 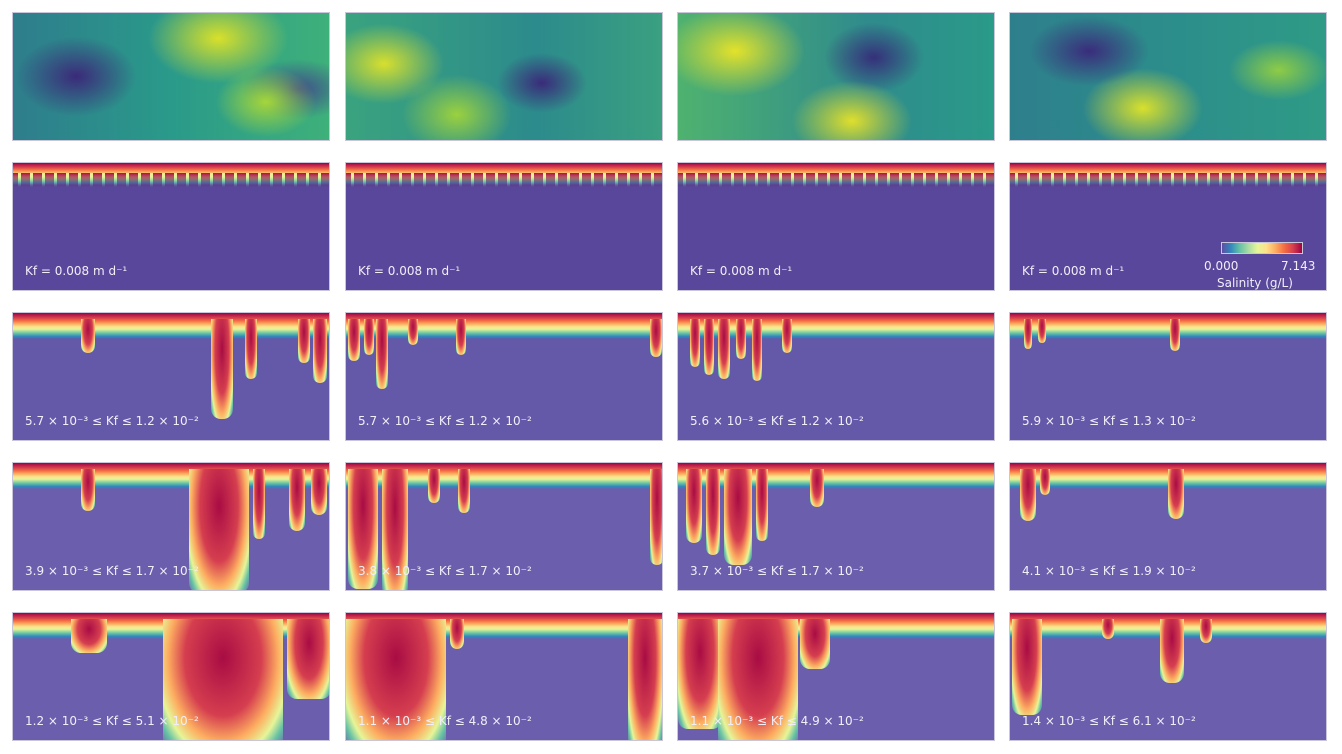 What do you see at coordinates (1168, 226) in the screenshot?
I see `salinity-homogeneous-4: Kf = 0.008 m d⁻¹` at bounding box center [1168, 226].